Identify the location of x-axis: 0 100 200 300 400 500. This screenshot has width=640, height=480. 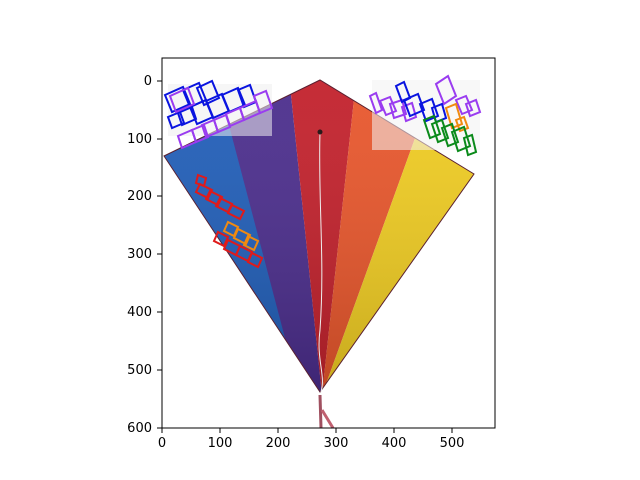
(311, 439).